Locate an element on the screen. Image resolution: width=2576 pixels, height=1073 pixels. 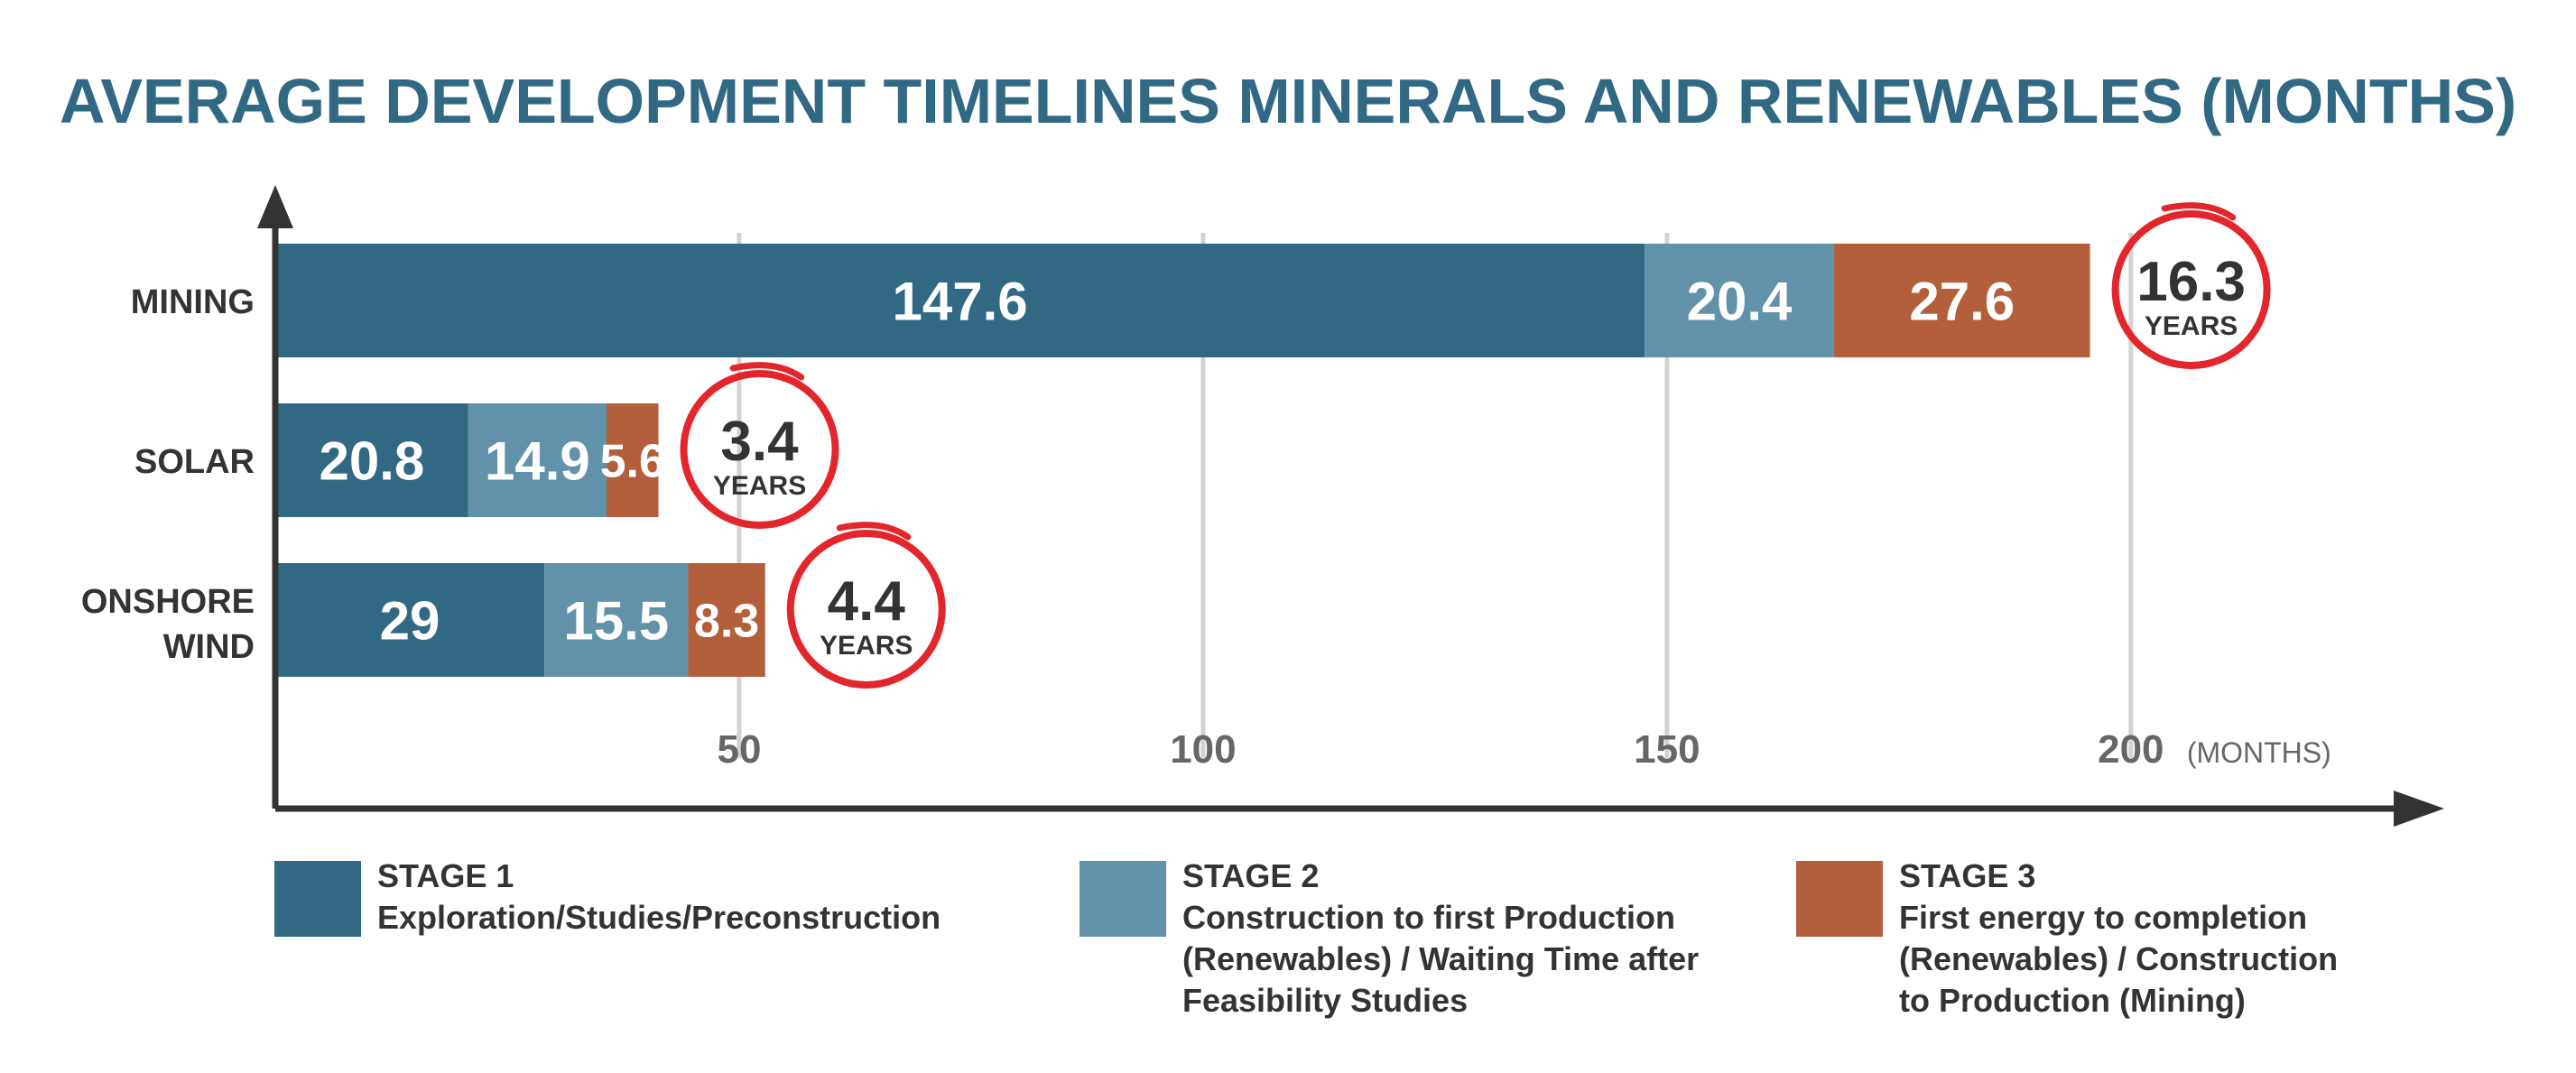
legend-description-line: (Renewables) / Waiting Time after is located at coordinates (1441, 959).